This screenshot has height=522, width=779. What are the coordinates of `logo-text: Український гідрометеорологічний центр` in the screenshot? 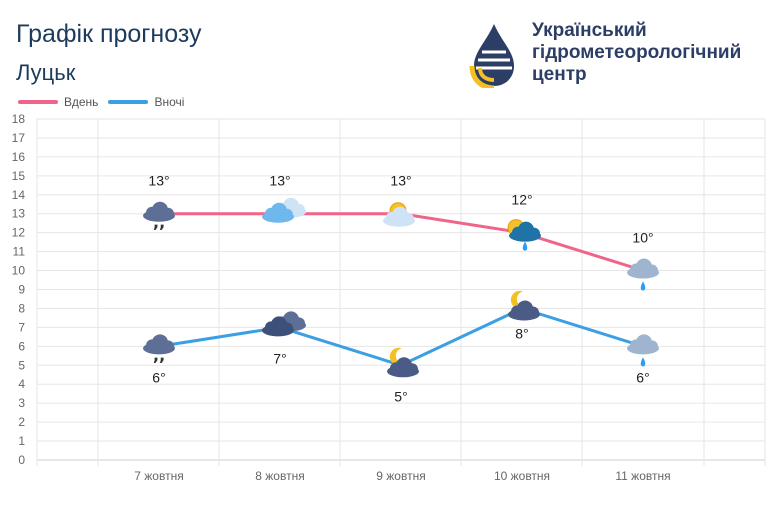 It's located at (652, 53).